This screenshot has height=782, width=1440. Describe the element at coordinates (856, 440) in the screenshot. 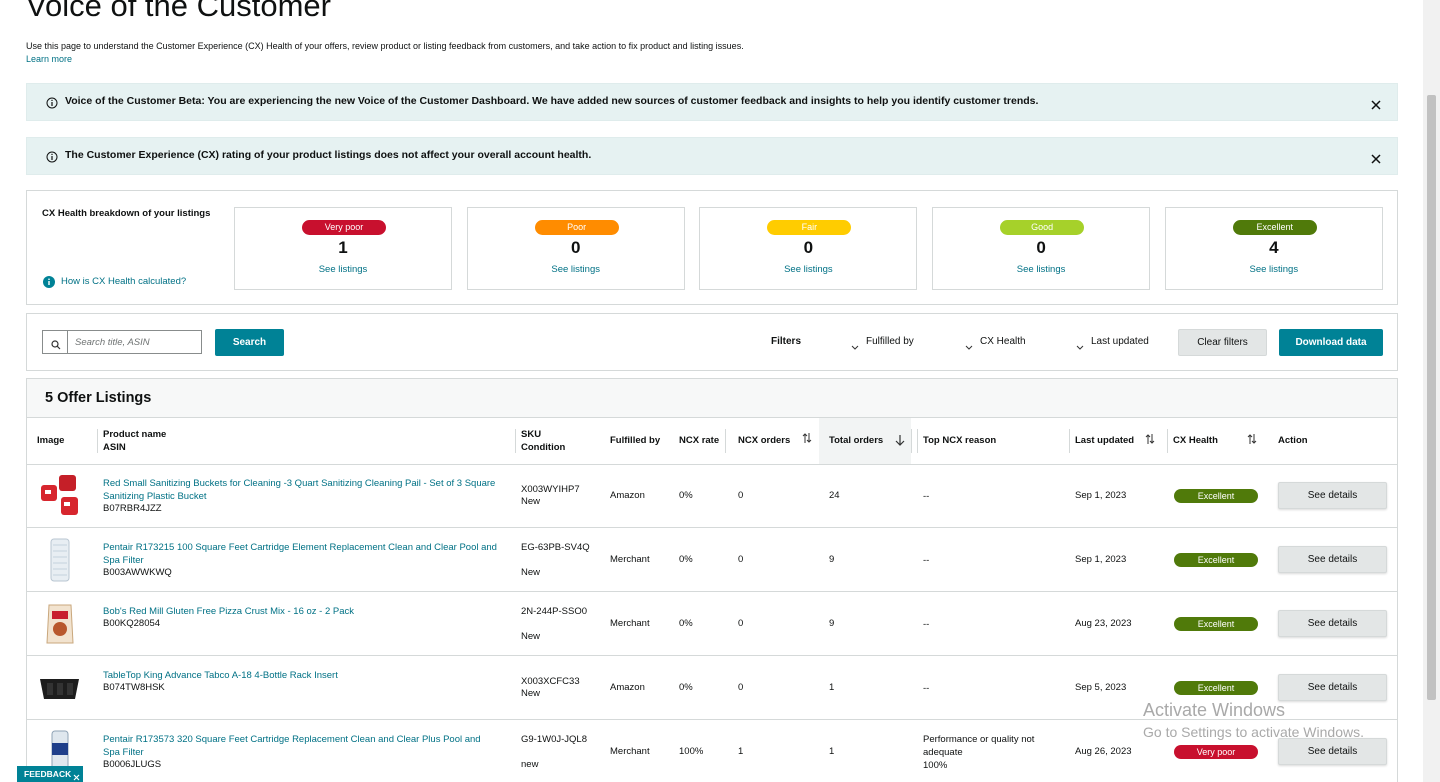

I see `column-header: Total orders` at that location.